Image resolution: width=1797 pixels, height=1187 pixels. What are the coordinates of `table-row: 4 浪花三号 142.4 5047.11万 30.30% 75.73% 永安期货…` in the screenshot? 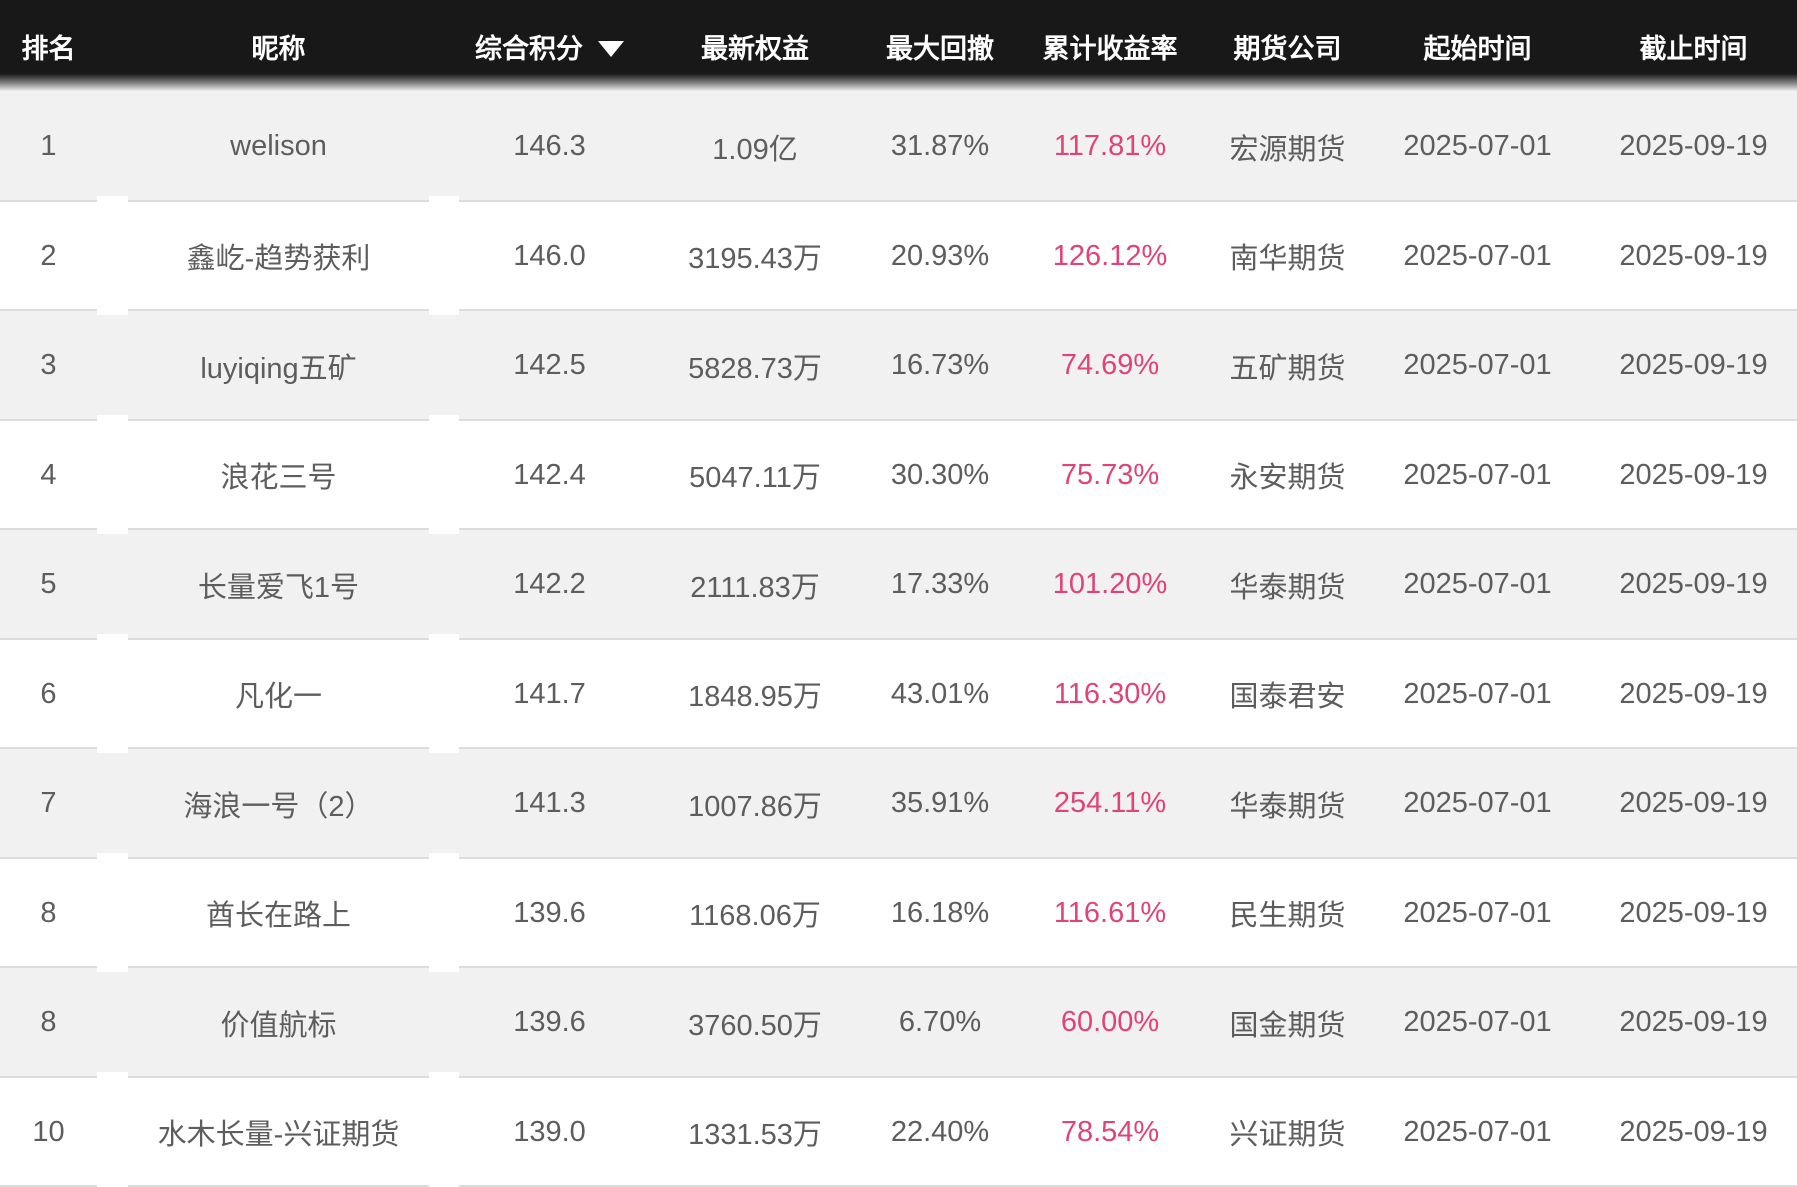 It's located at (898, 475).